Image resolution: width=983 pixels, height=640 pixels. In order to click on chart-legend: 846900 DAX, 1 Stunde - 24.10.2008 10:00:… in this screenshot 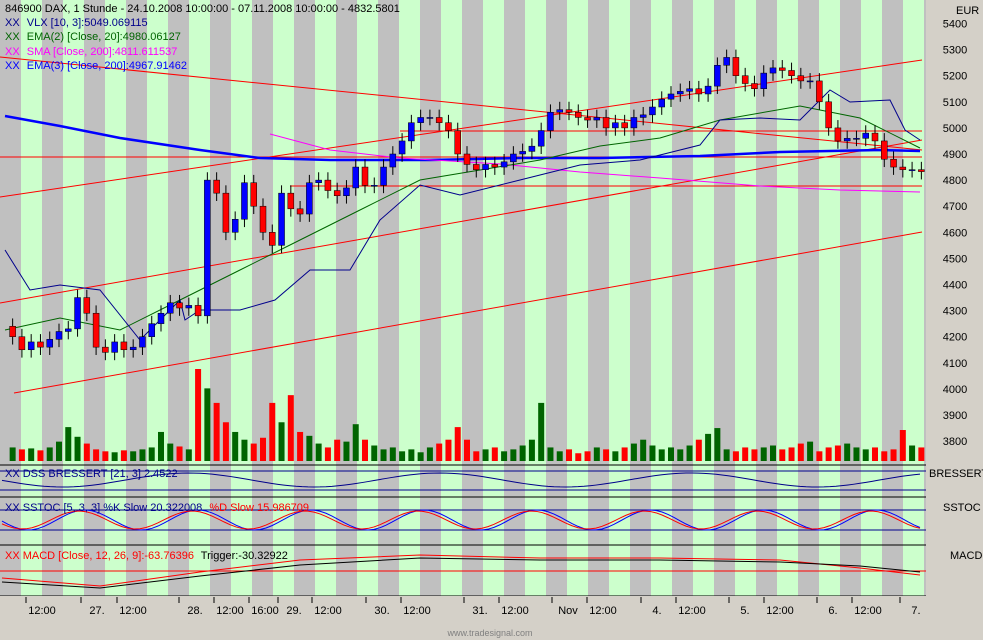, I will do `click(202, 37)`.